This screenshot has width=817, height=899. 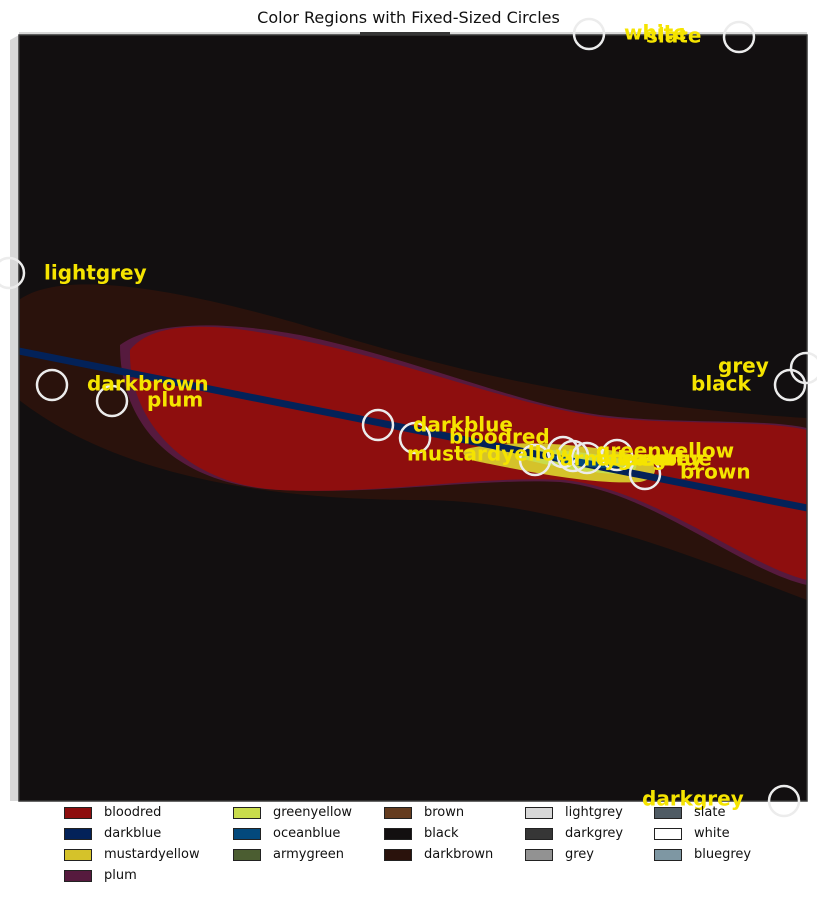 What do you see at coordinates (668, 812) in the screenshot?
I see `legend-swatch-slate` at bounding box center [668, 812].